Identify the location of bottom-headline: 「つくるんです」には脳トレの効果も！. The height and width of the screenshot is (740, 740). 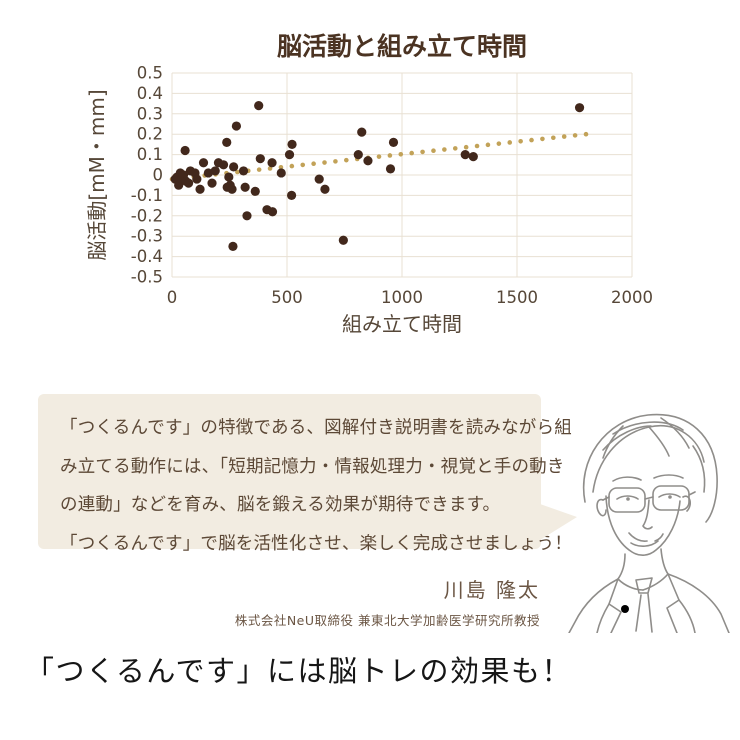
(298, 671).